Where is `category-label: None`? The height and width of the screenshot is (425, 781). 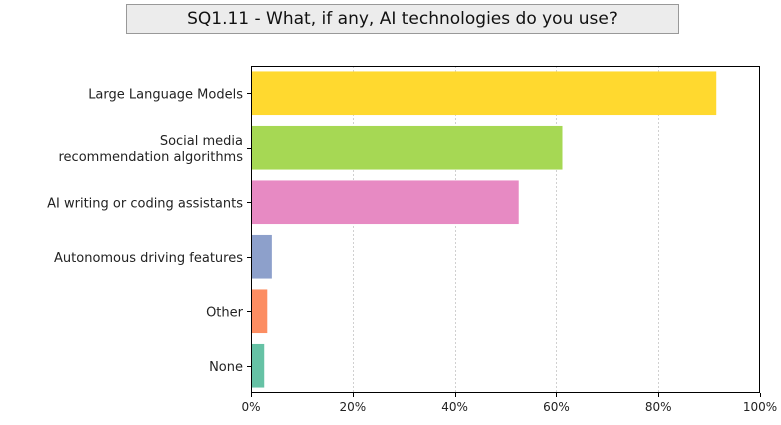 category-label: None is located at coordinates (226, 367).